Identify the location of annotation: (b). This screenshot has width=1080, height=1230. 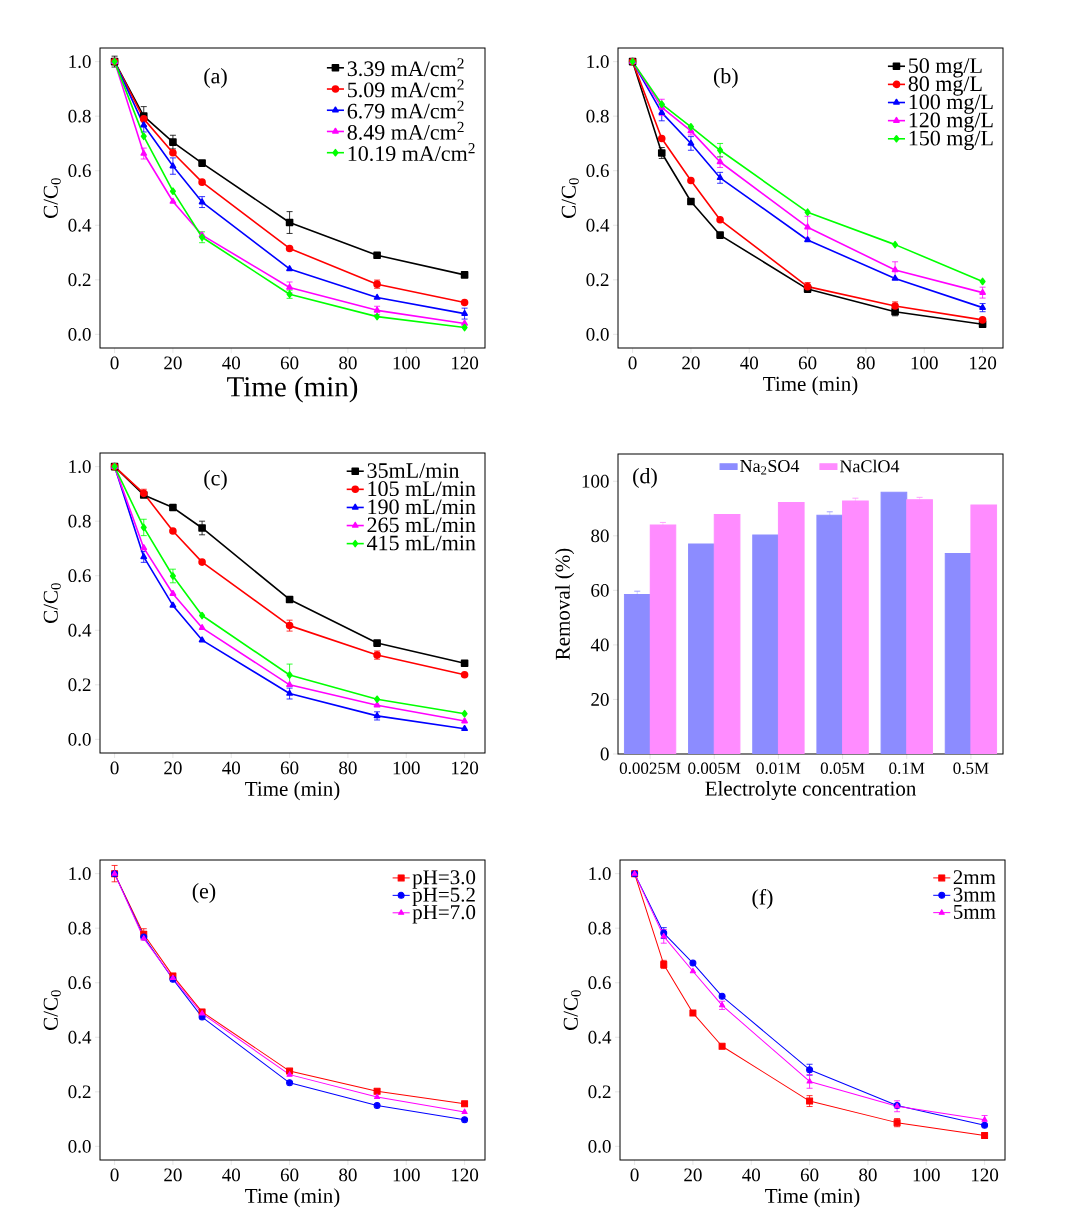
(725, 78).